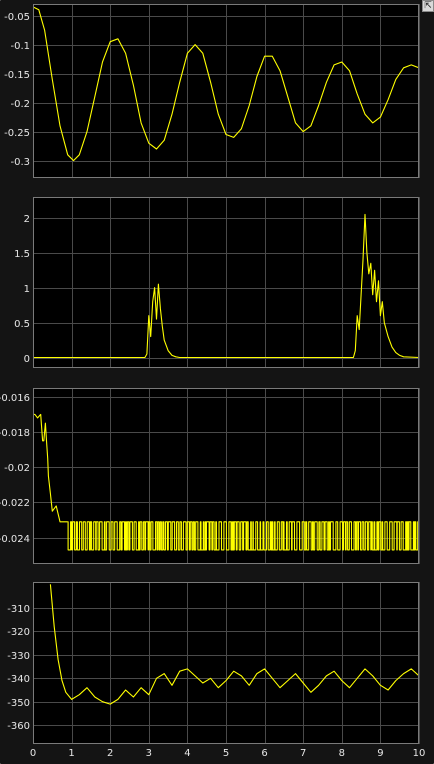 The image size is (434, 764). What do you see at coordinates (342, 753) in the screenshot?
I see `x-tick-label: 8` at bounding box center [342, 753].